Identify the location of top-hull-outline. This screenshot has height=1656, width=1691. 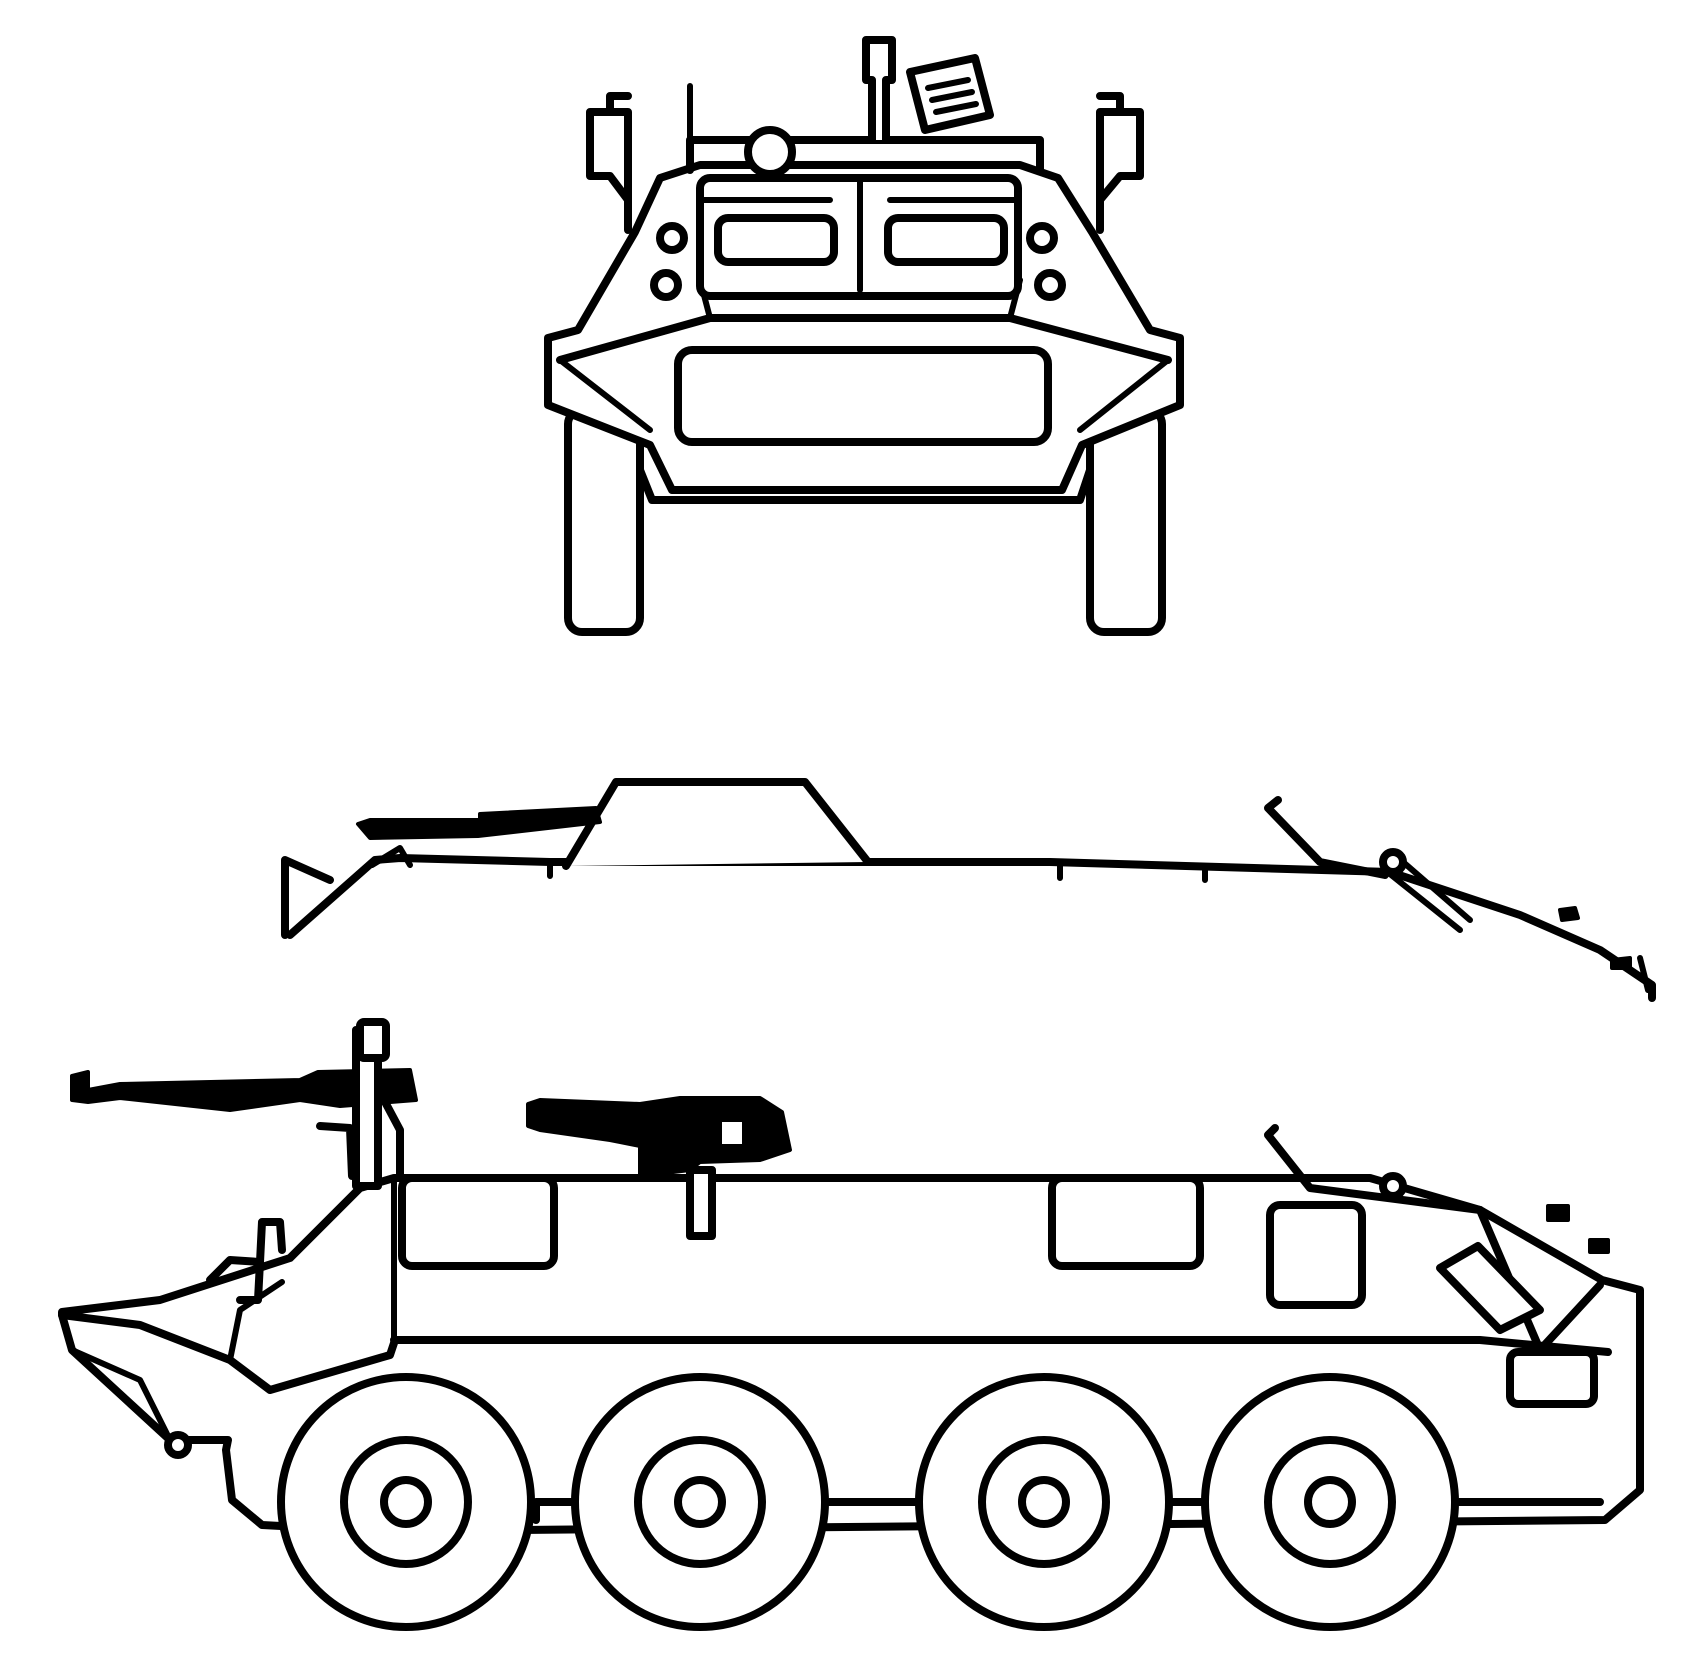
(971, 928).